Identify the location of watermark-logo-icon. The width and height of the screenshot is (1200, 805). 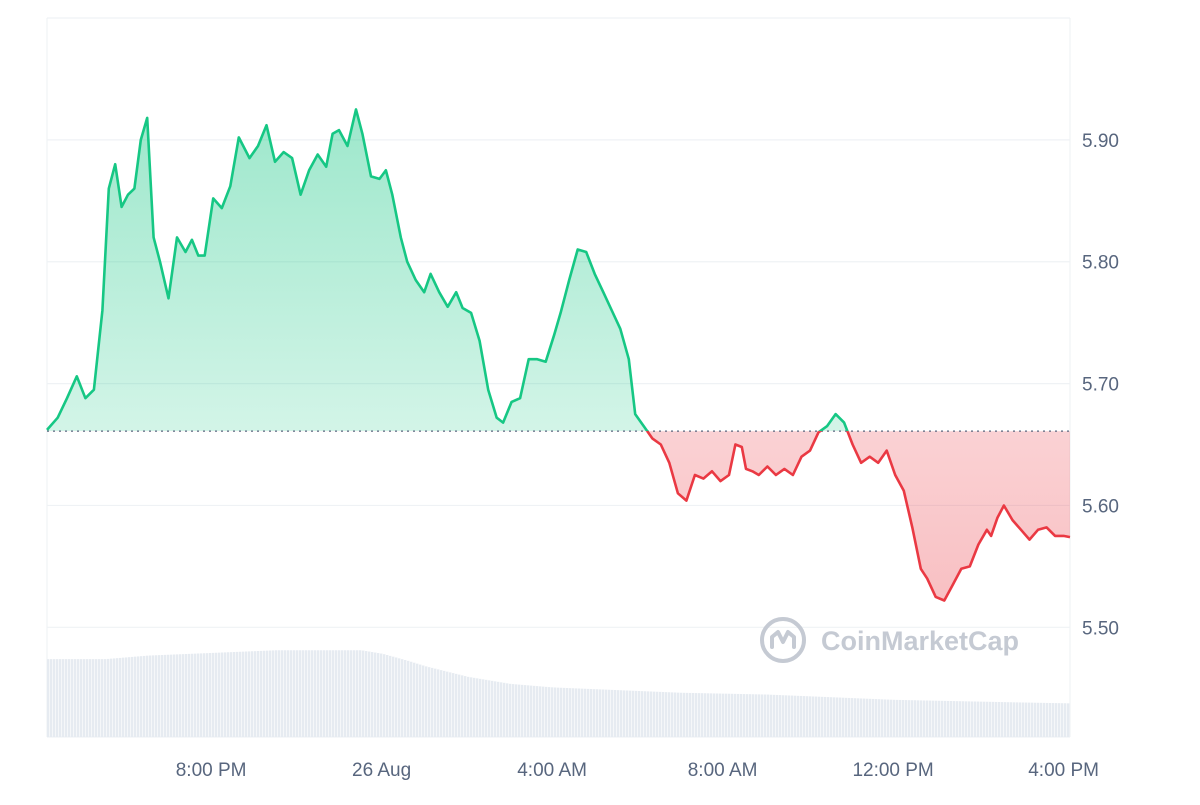
(783, 640).